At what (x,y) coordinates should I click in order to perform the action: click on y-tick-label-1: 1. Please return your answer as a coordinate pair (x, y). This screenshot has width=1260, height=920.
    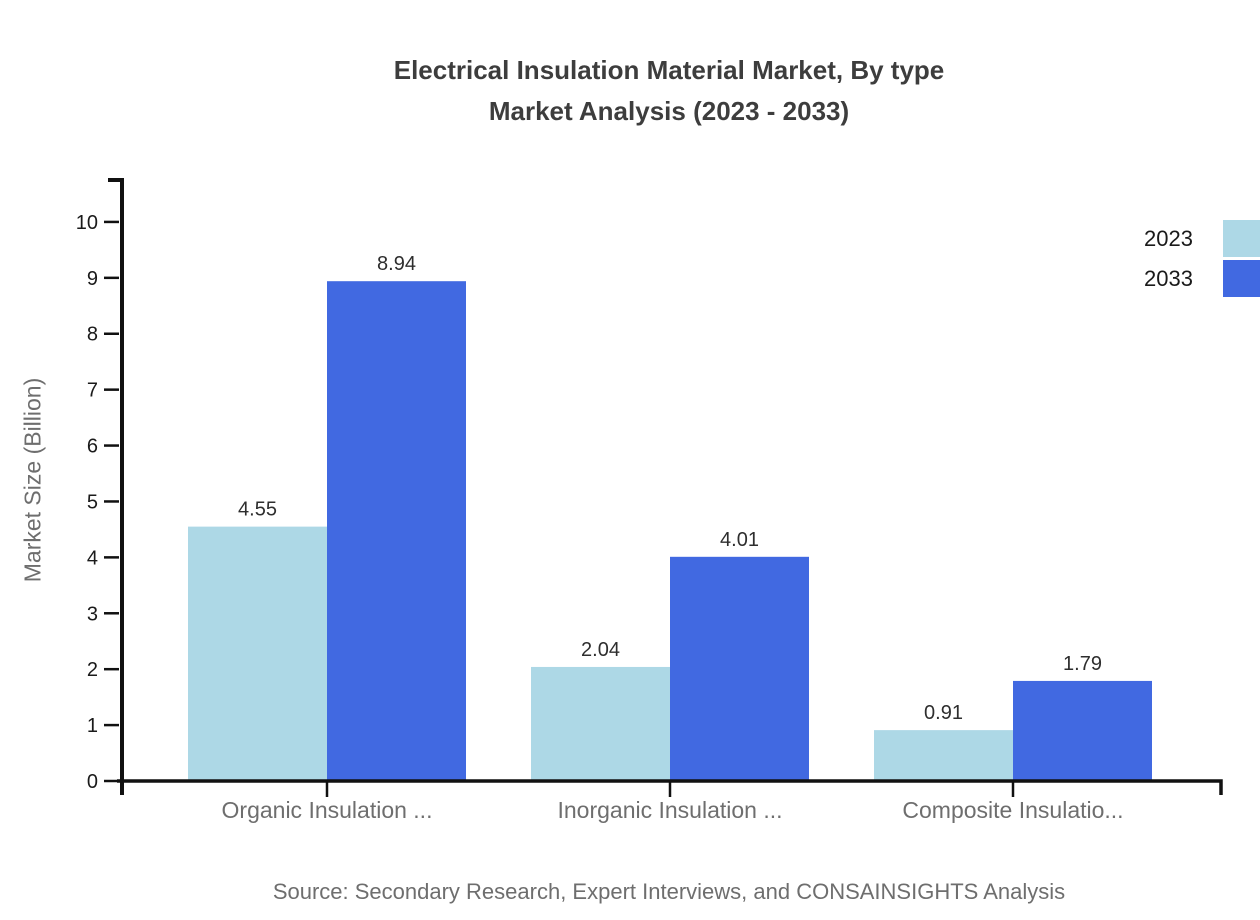
    Looking at the image, I should click on (92, 726).